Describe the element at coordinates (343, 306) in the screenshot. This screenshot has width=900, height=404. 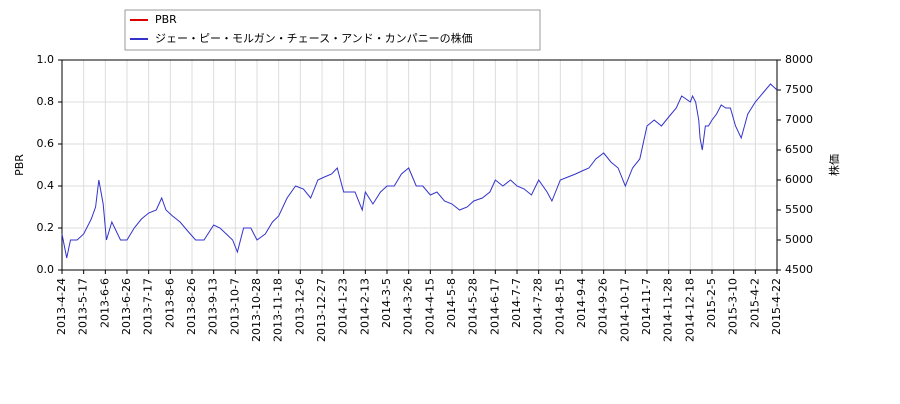
I see `x-tick-label: 2014-1-23` at that location.